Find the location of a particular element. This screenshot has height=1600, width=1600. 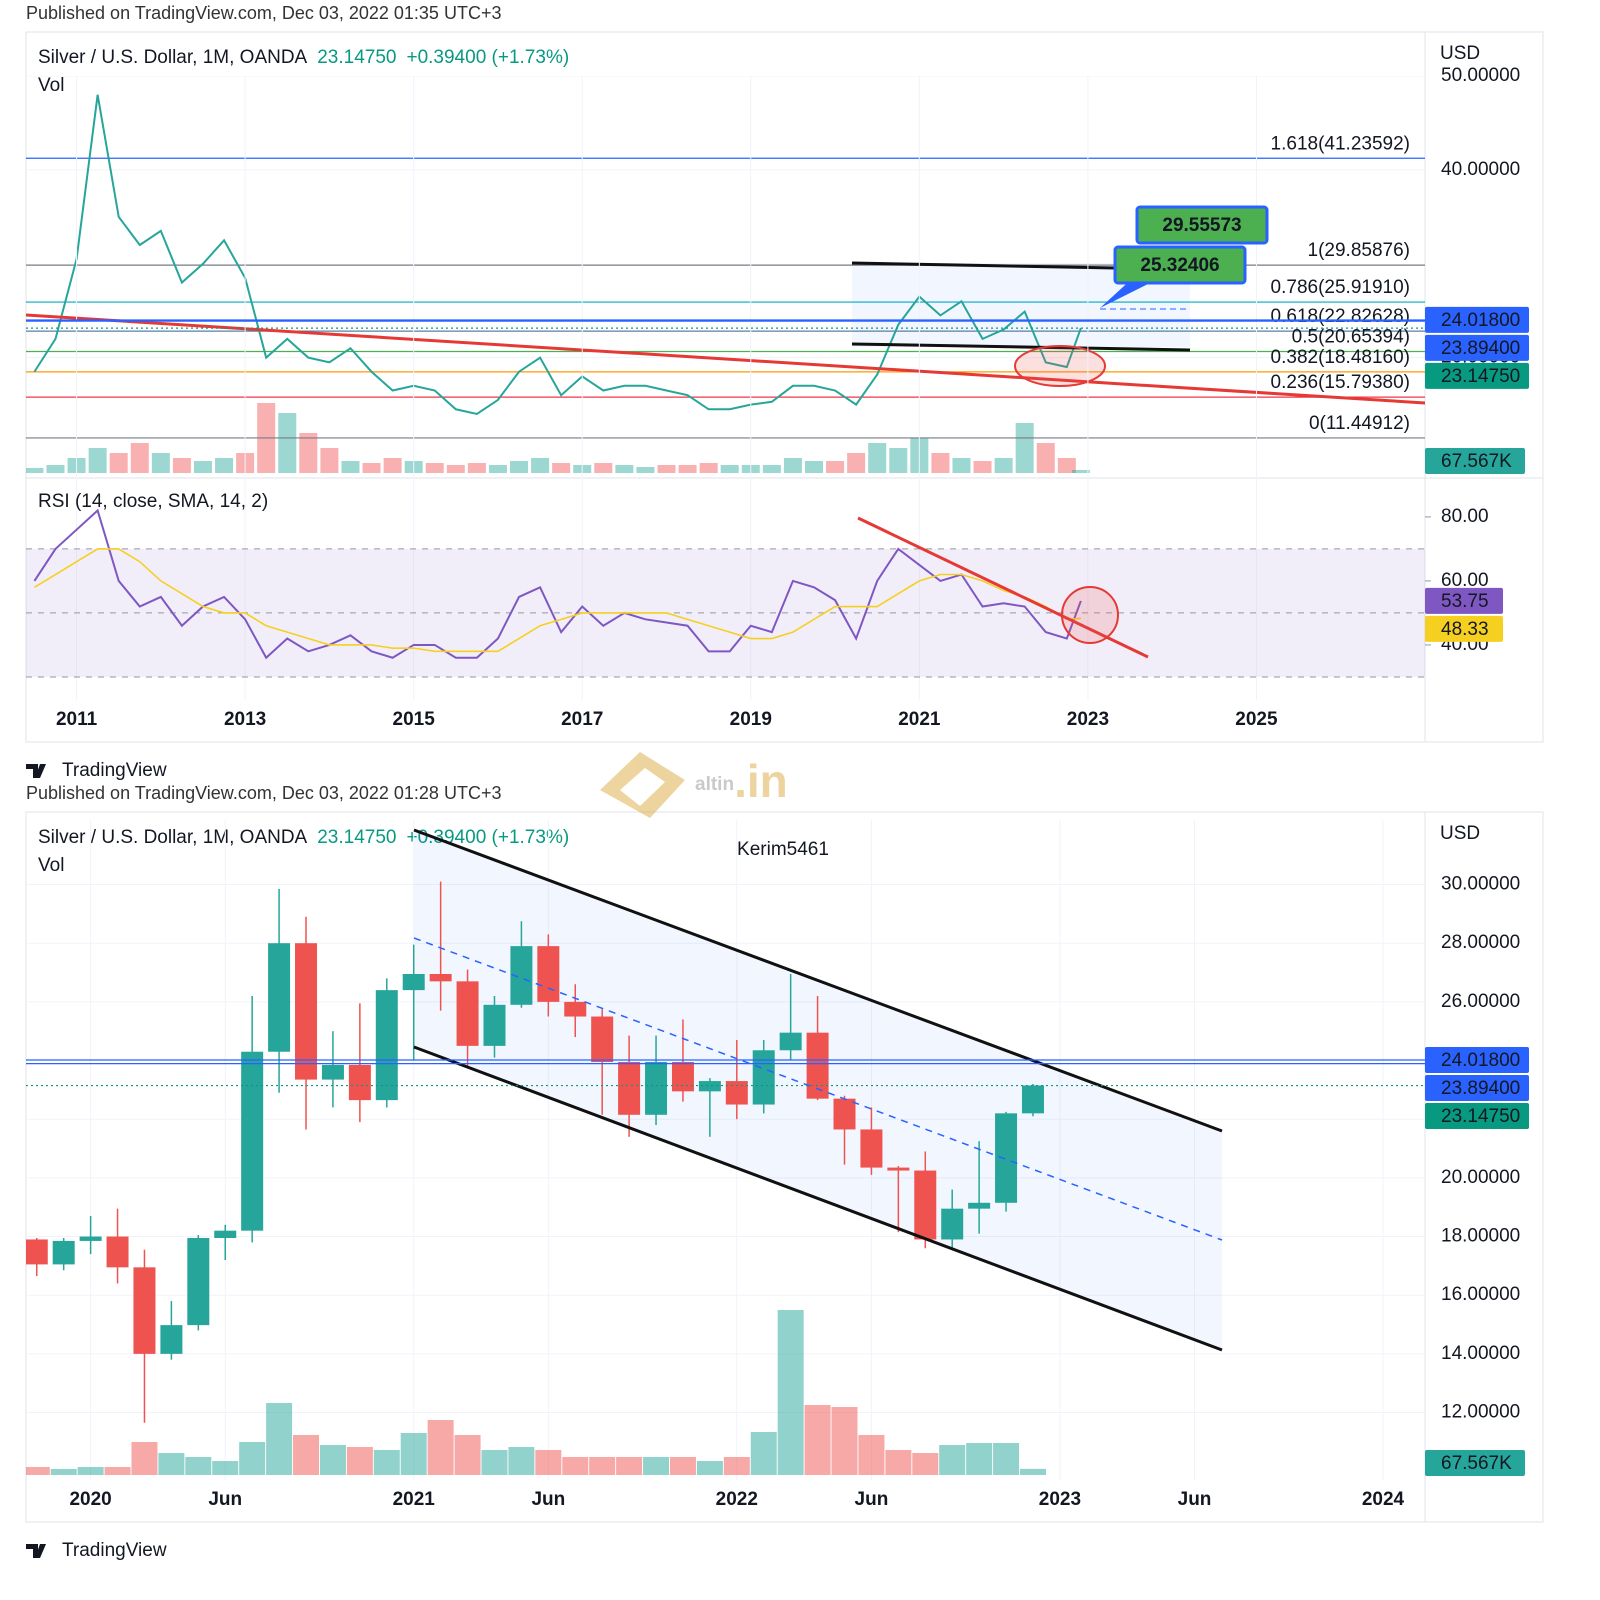

y-tick-label: 18.00000 is located at coordinates (1480, 1236).